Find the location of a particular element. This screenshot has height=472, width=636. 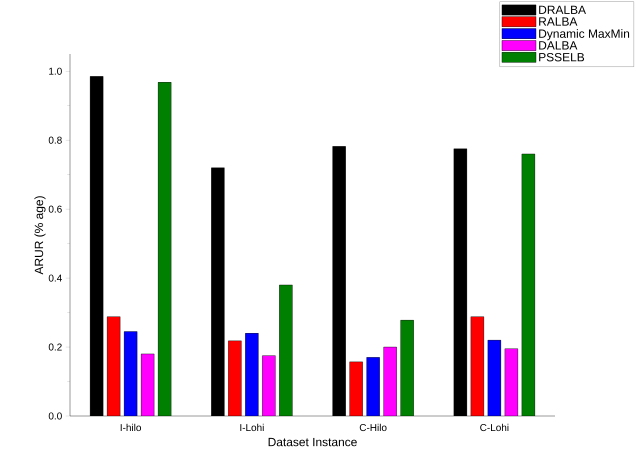

x-axis-title: Dataset Instance is located at coordinates (312, 442).